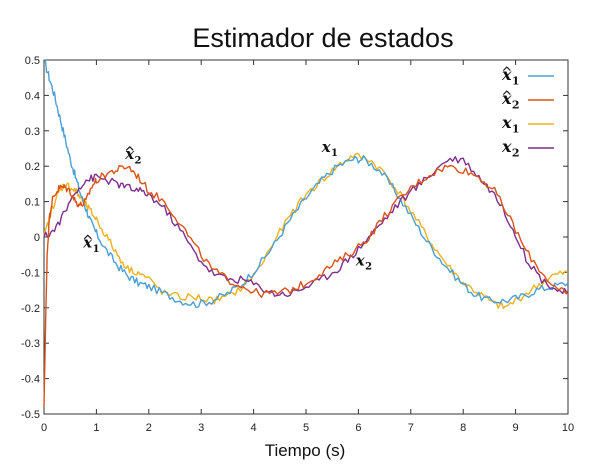 The width and height of the screenshot is (600, 472). I want to click on x-tick-label: 7, so click(411, 428).